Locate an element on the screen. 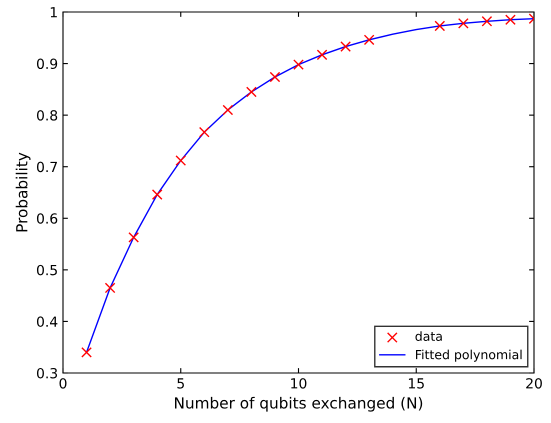 The image size is (551, 423). y-tick-label: 0.4 is located at coordinates (47, 321).